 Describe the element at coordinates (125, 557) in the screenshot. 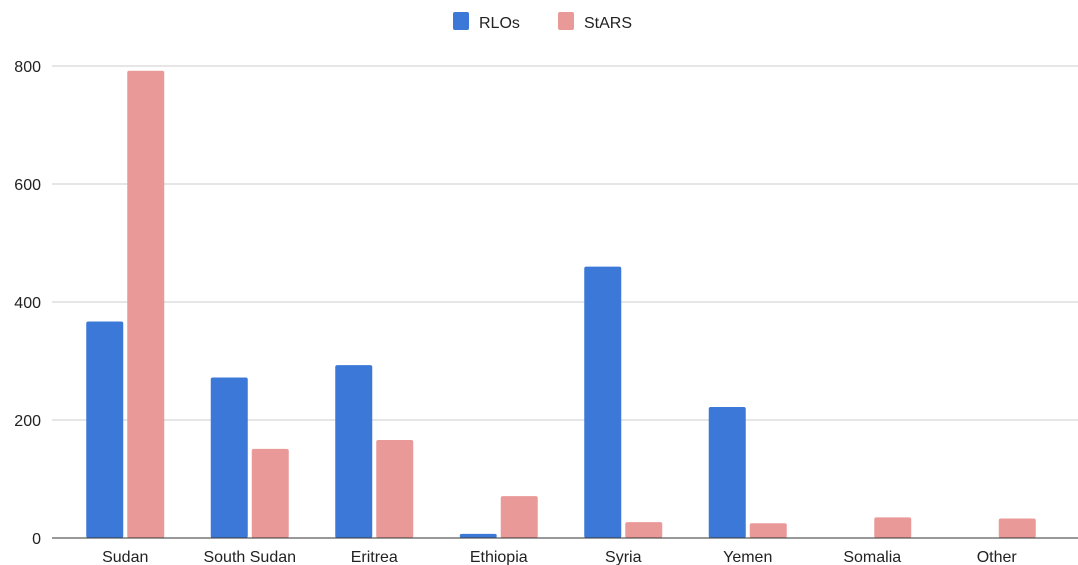

I see `x-tick-label: Sudan` at that location.